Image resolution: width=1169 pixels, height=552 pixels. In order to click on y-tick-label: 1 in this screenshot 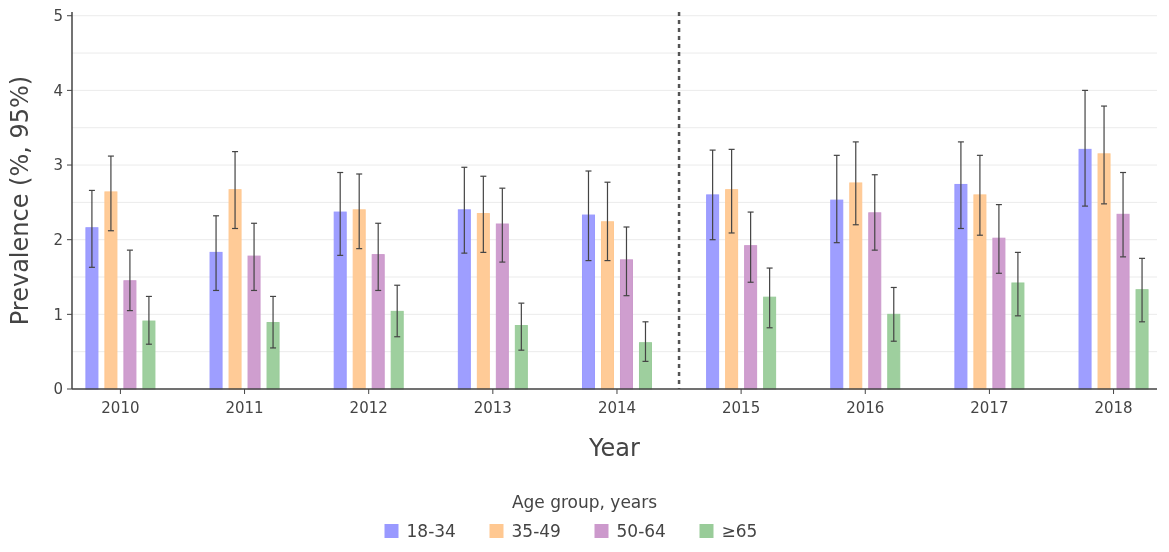, I will do `click(58, 314)`.